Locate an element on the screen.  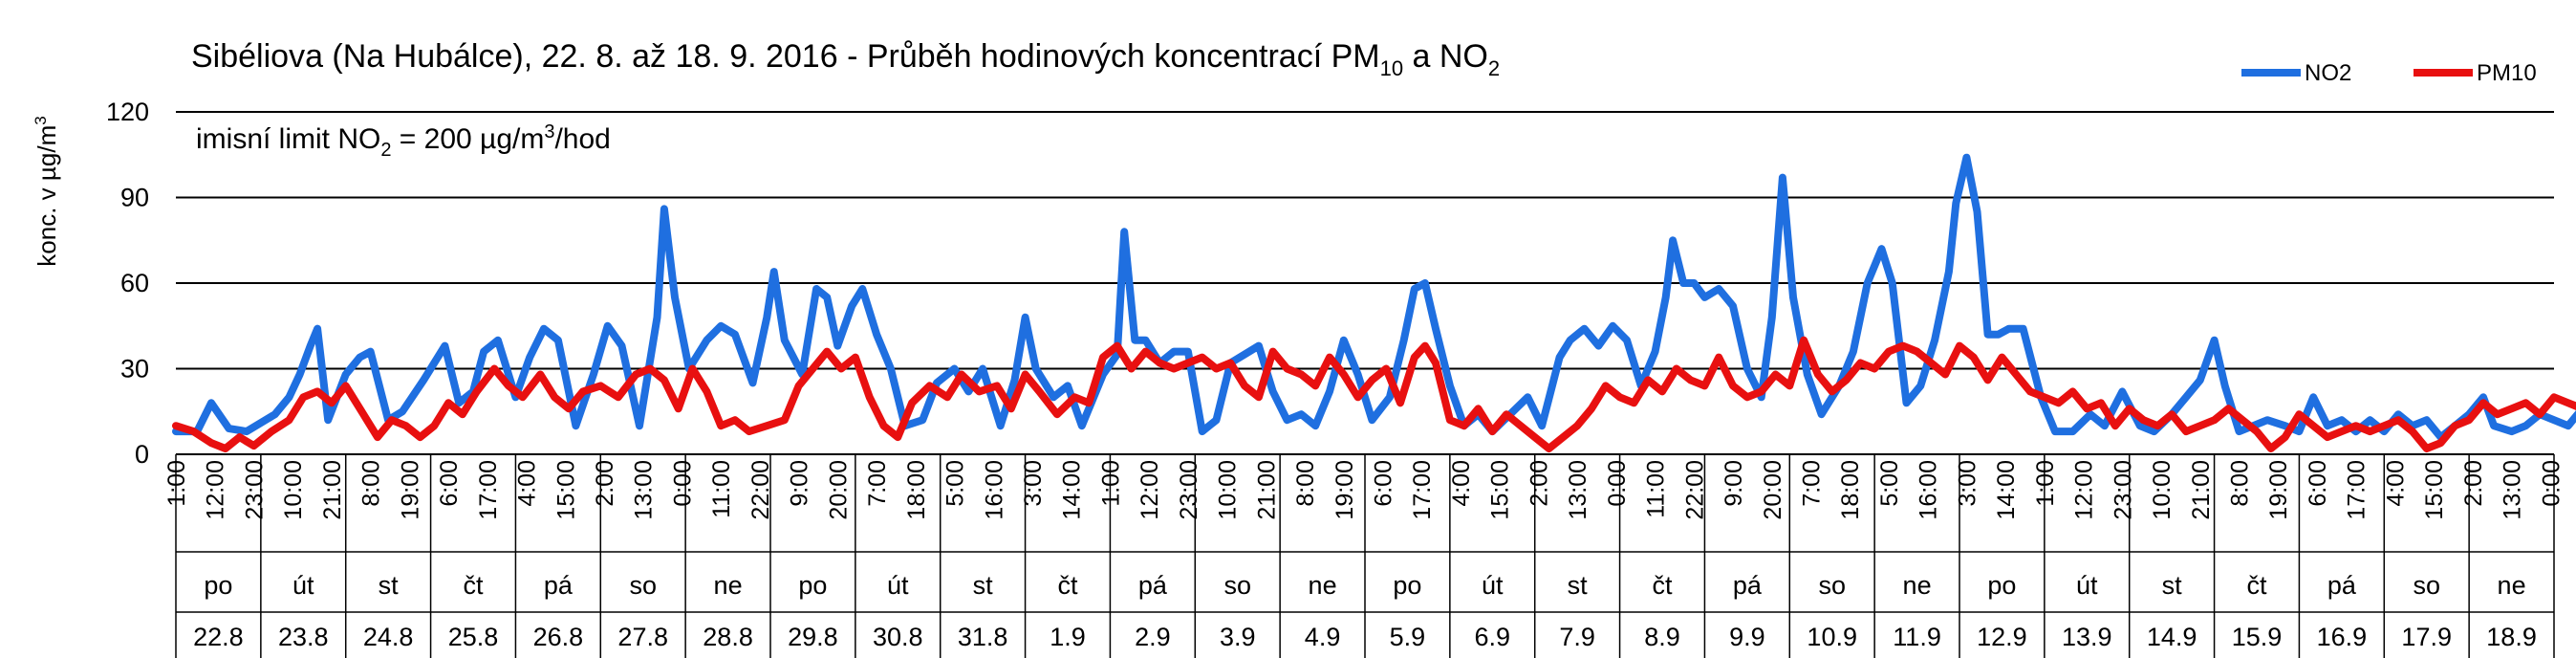
date-label: 15.9 is located at coordinates (2258, 637).